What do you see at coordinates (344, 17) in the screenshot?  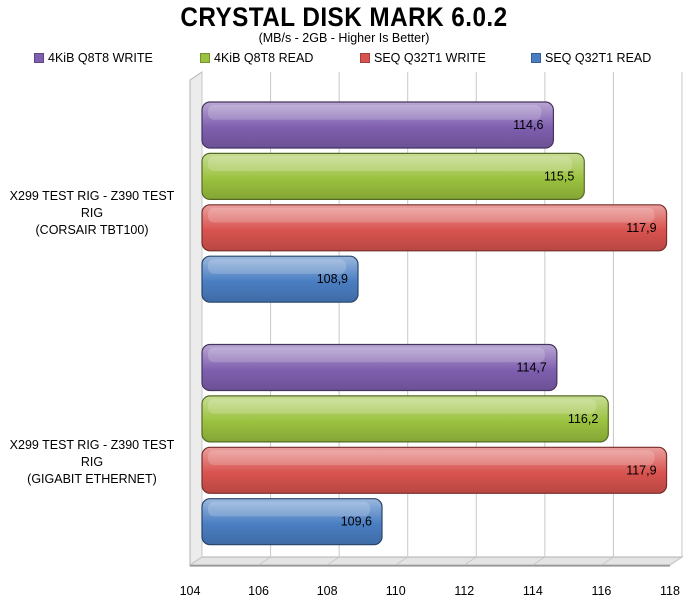 I see `chart-title: CRYSTAL DISK MARK 6.0.2` at bounding box center [344, 17].